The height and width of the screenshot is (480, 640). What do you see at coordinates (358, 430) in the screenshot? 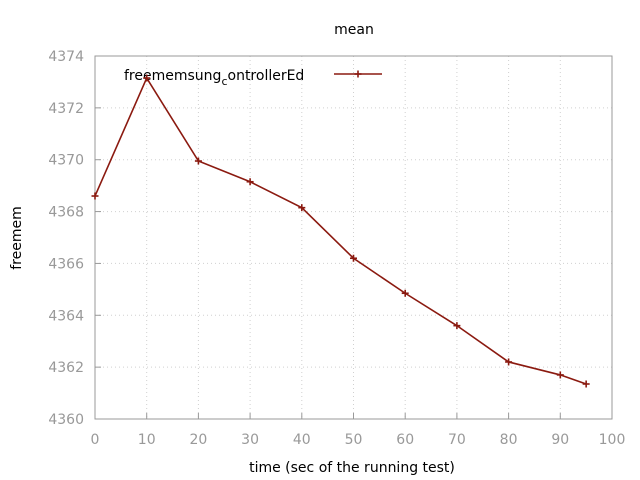
I see `x-axis-ticks: 0 10 20 30 40 50 60 70 80 90 100` at bounding box center [358, 430].